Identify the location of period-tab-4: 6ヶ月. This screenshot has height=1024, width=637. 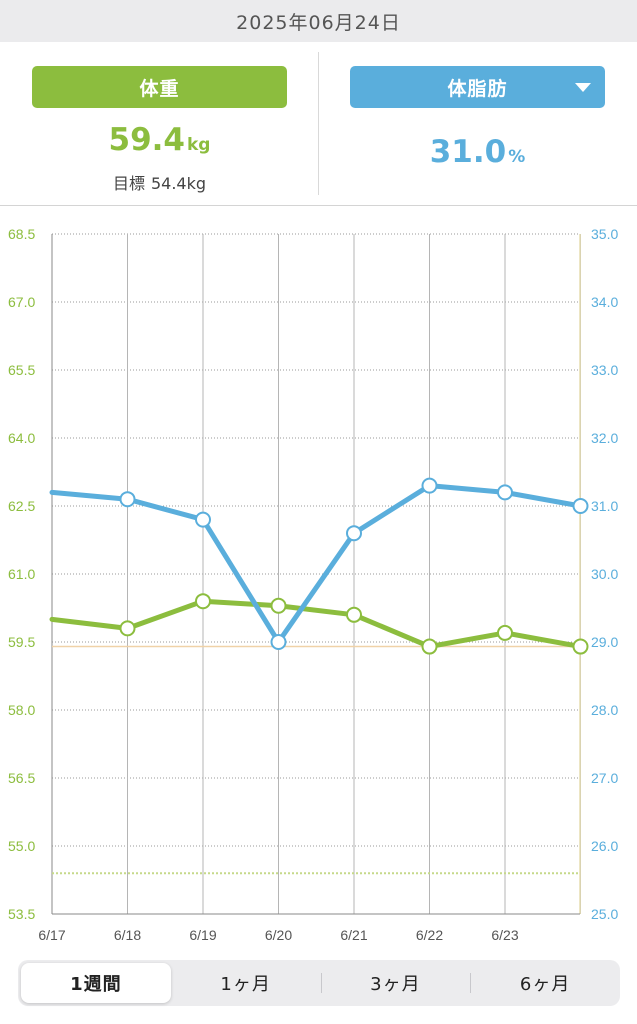
(545, 983).